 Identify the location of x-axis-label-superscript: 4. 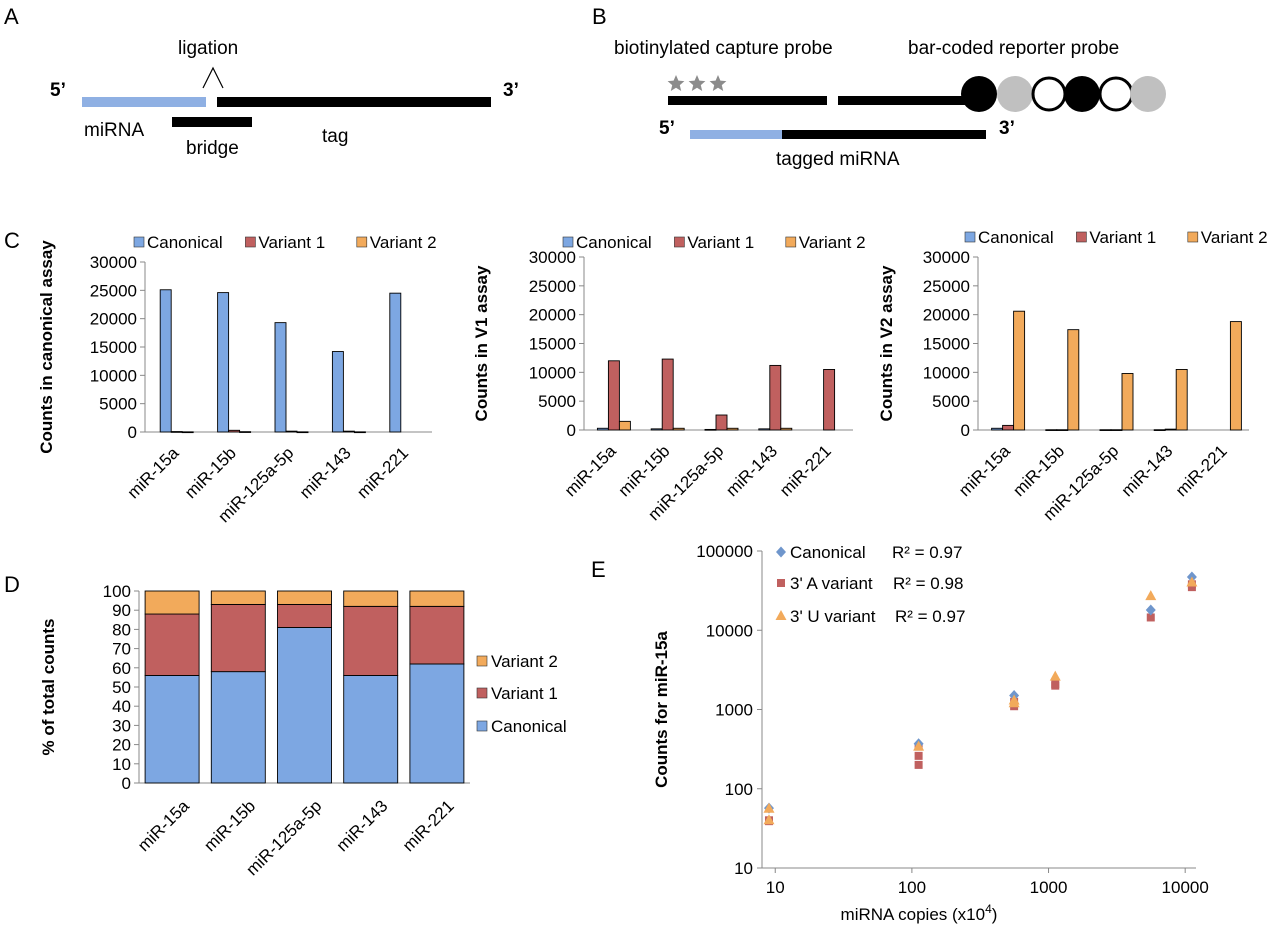
(988, 909).